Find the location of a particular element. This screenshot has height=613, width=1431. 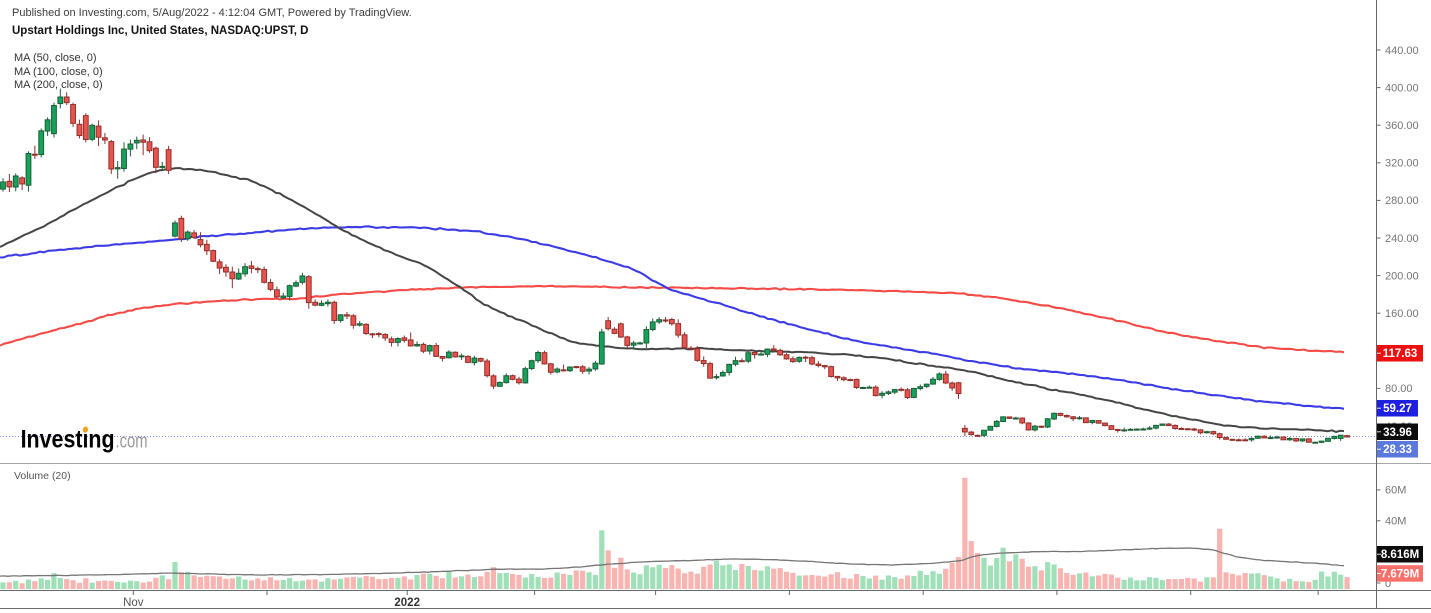

svg-text: 117.63 is located at coordinates (1400, 354).